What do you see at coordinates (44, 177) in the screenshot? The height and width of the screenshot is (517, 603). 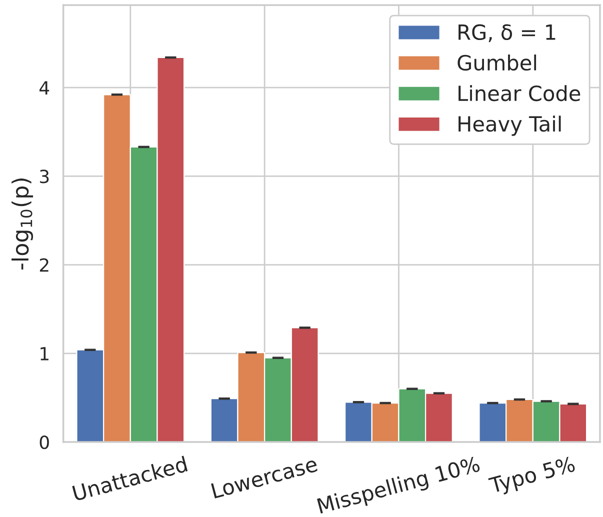 I see `y-tick-label: 3` at bounding box center [44, 177].